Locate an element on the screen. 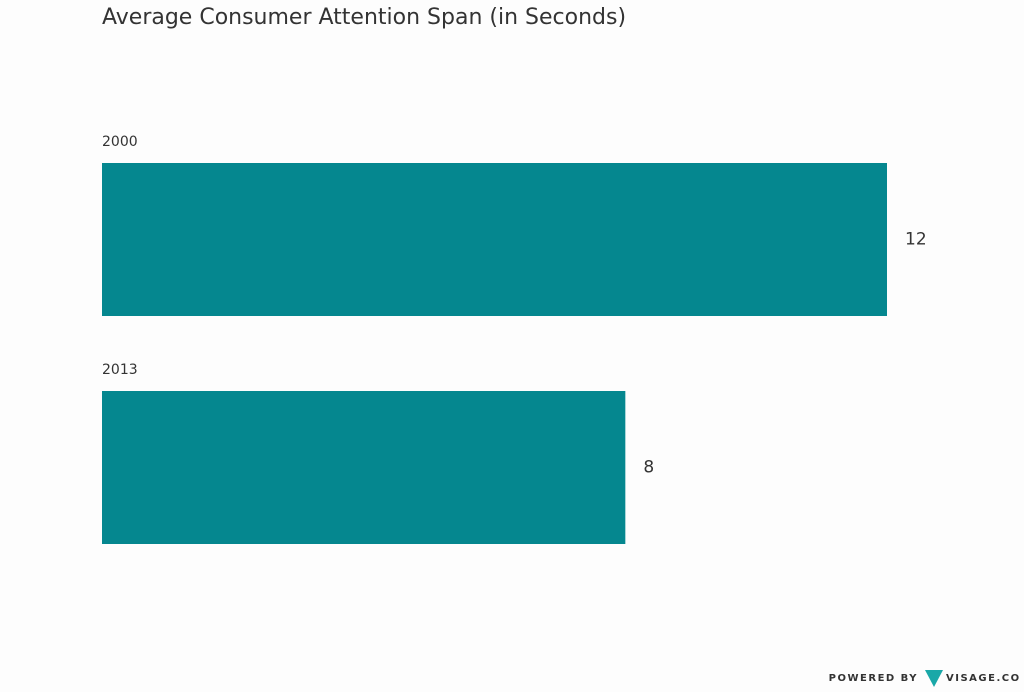  value-label: 8 is located at coordinates (648, 468).